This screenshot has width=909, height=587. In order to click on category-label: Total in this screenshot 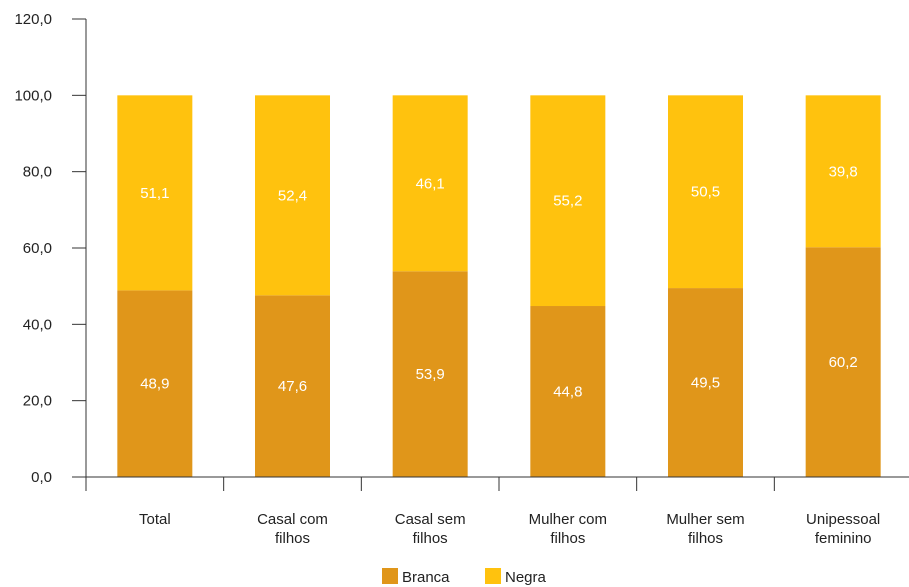, I will do `click(155, 519)`.